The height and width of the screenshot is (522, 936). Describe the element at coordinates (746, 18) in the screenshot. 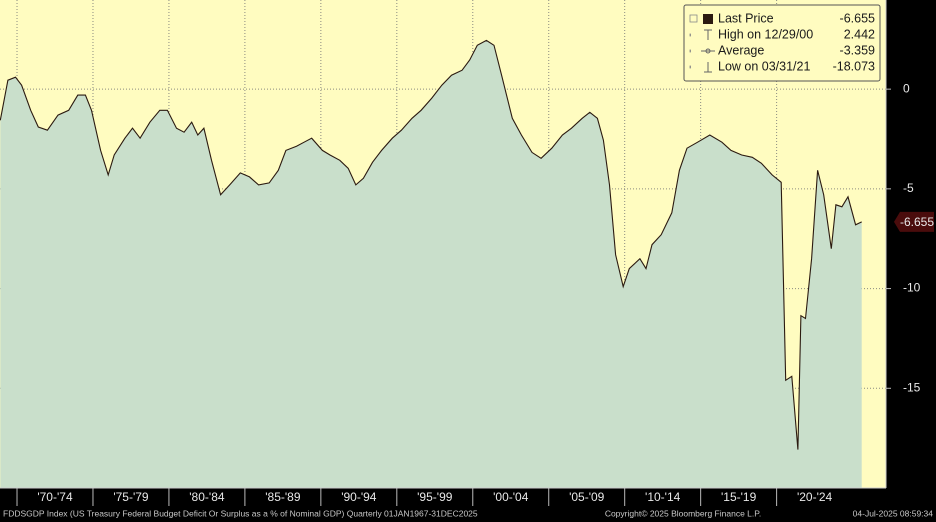

I see `legend-label: Last Price` at that location.